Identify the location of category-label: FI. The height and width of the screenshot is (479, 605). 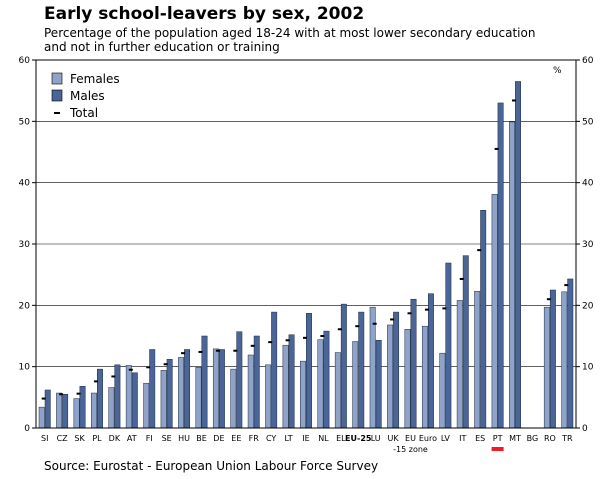
(149, 438).